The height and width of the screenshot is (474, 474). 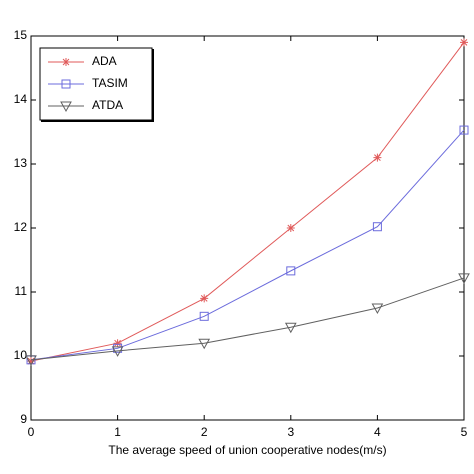 I want to click on y-tick-label: 9, so click(x=23, y=419).